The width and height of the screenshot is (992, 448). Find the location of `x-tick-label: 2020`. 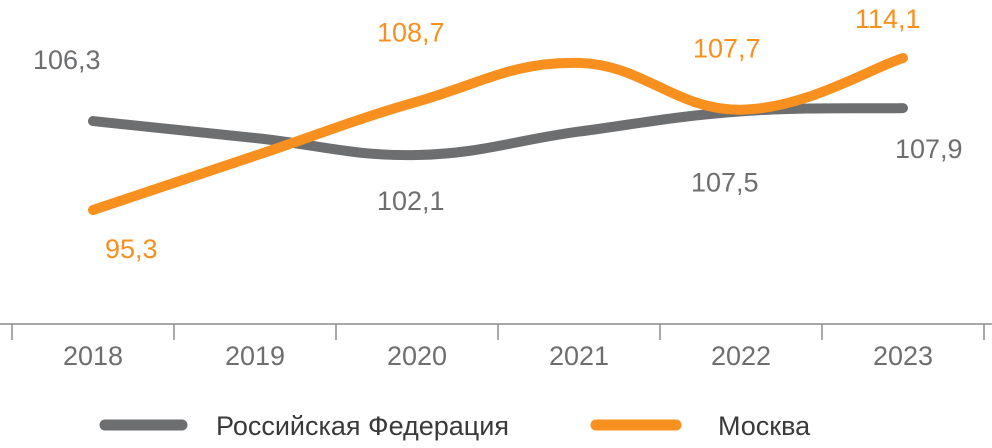

x-tick-label: 2020 is located at coordinates (417, 356).